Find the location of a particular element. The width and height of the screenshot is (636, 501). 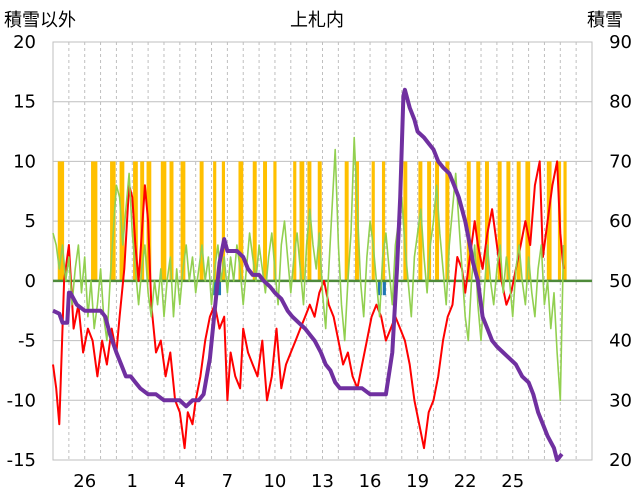

x-tick-label: 25 is located at coordinates (512, 481).